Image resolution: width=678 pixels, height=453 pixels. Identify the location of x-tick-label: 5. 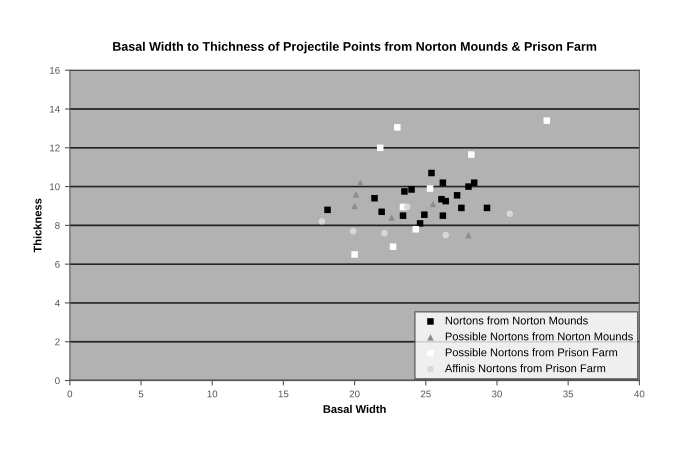
(141, 394).